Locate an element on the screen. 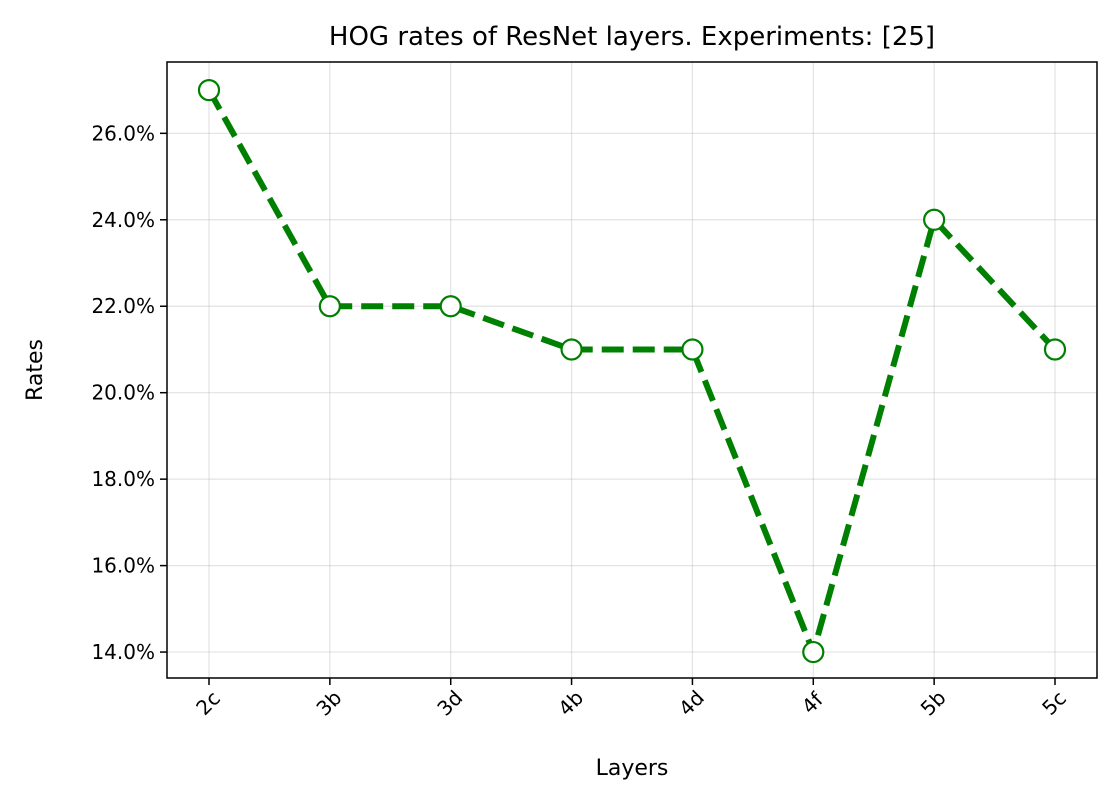 Image resolution: width=1116 pixels, height=802 pixels. x-tick-label: 4f is located at coordinates (813, 703).